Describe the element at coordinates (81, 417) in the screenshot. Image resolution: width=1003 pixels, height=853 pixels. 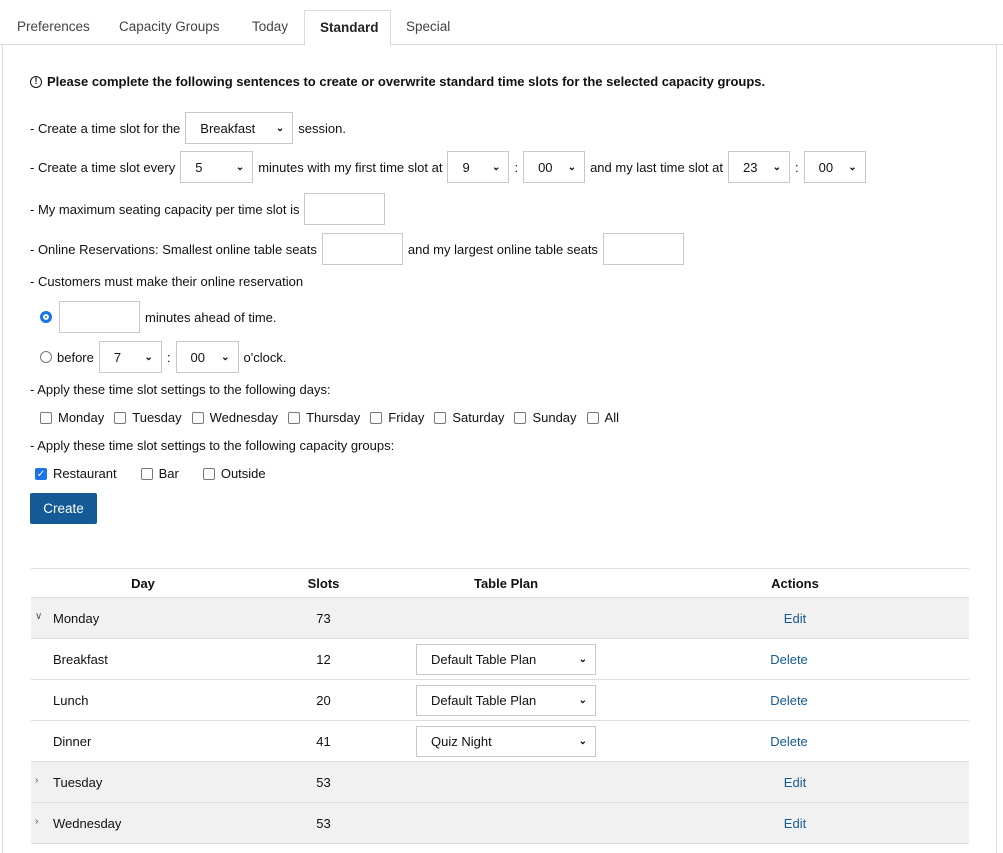
I see `checkbox-label: Monday` at that location.